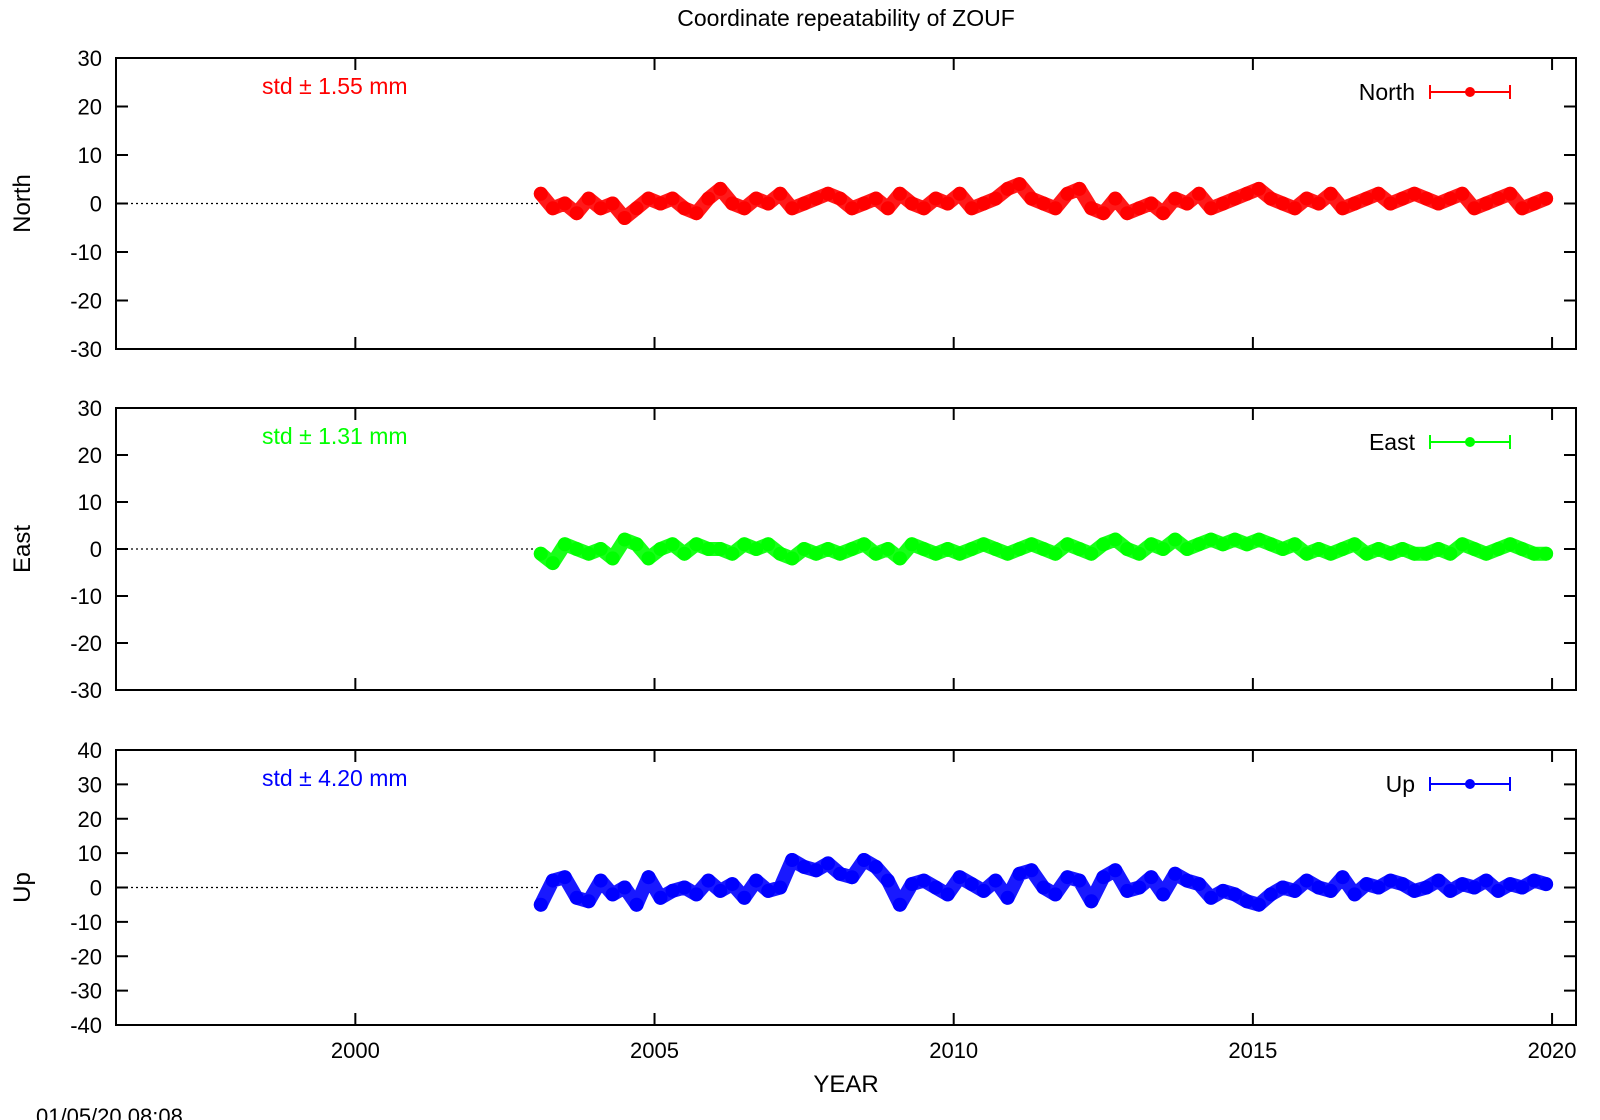 This screenshot has width=1600, height=1120. Describe the element at coordinates (1470, 442) in the screenshot. I see `legend-marker` at that location.